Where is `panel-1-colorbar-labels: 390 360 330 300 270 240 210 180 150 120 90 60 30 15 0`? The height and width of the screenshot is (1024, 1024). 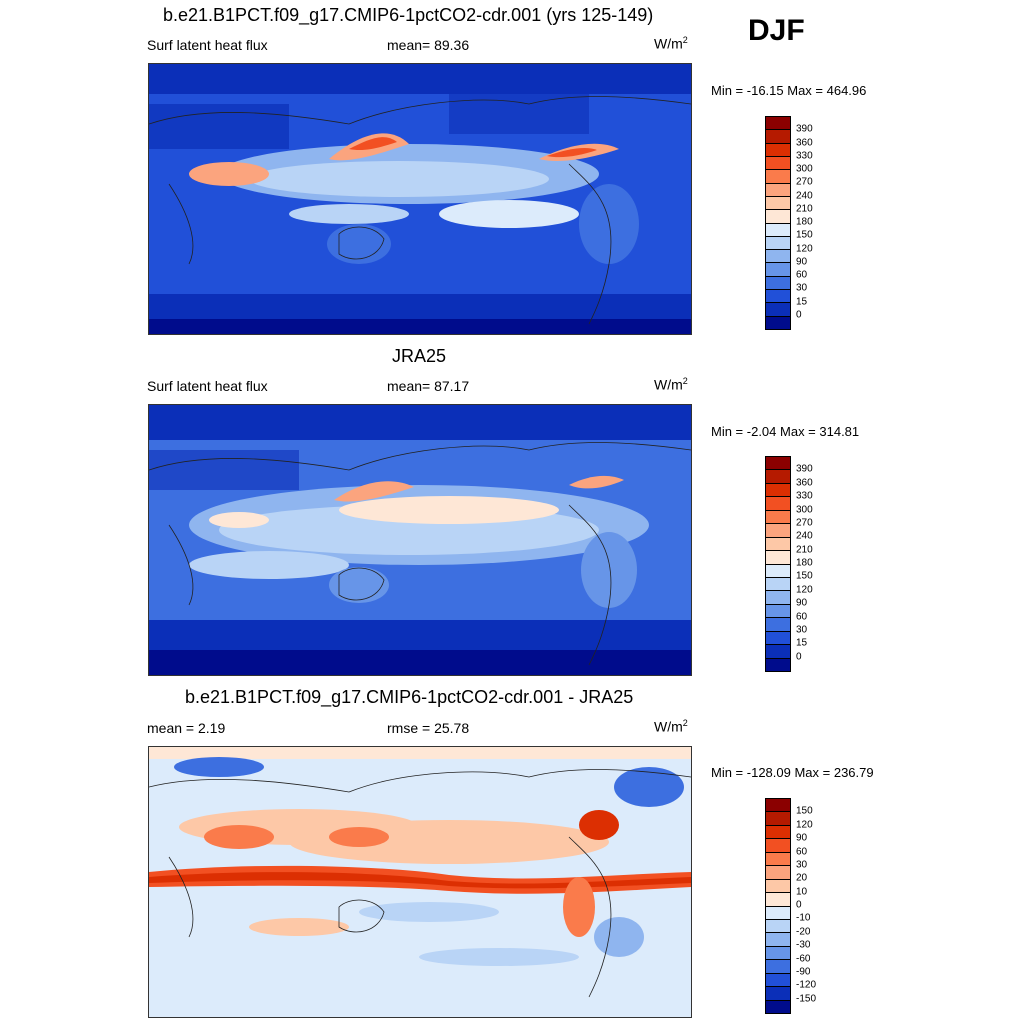 panel-1-colorbar-labels: 390 360 330 300 270 240 210 180 150 120 90 60 30 15 0 is located at coordinates (826, 222).